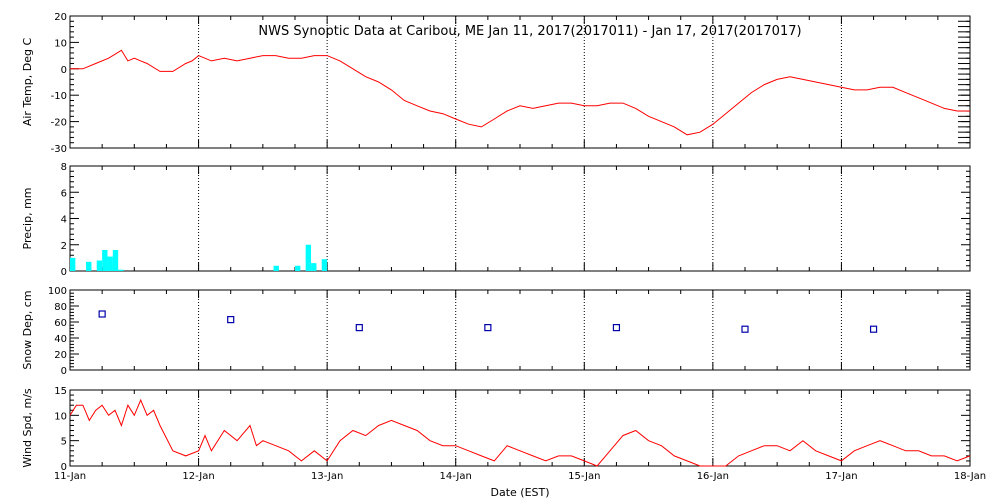  What do you see at coordinates (970, 476) in the screenshot?
I see `x-tick-label: 18-Jan` at bounding box center [970, 476].